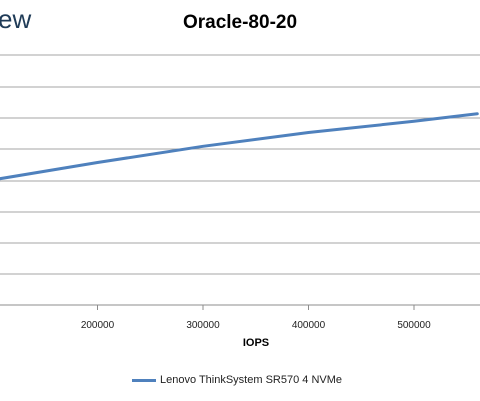 The width and height of the screenshot is (480, 401). I want to click on x-axis-label: IOPS, so click(256, 343).